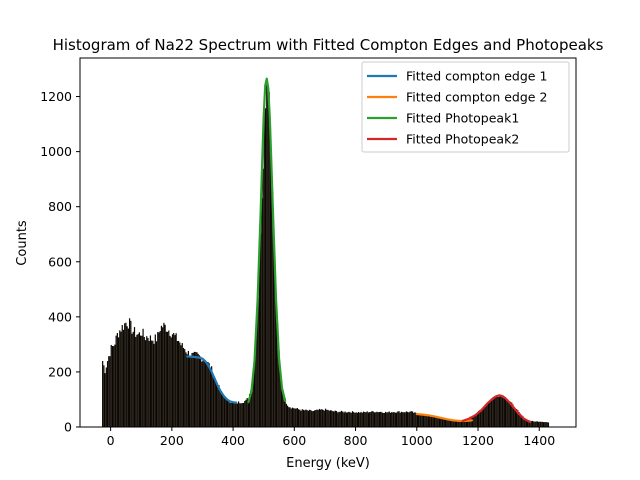  I want to click on legend-label: Fitted compton edge 2, so click(476, 97).